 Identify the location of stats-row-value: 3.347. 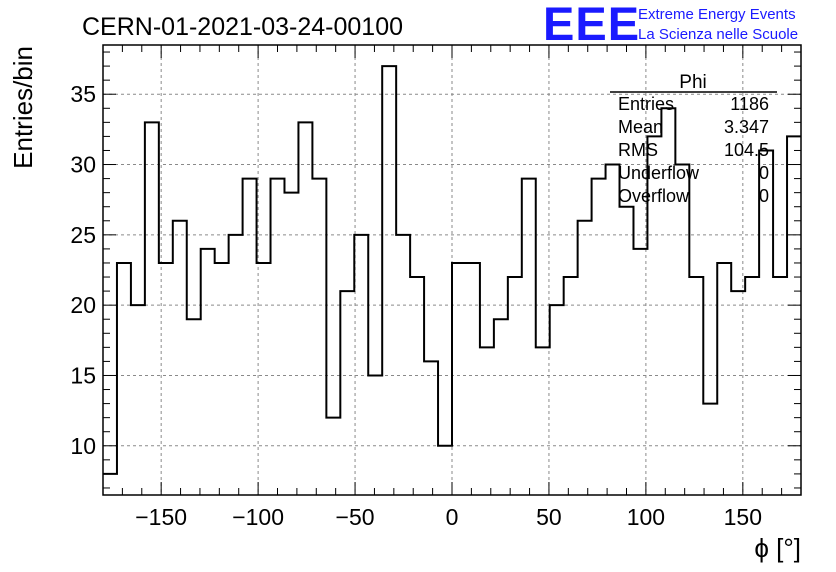
(746, 127).